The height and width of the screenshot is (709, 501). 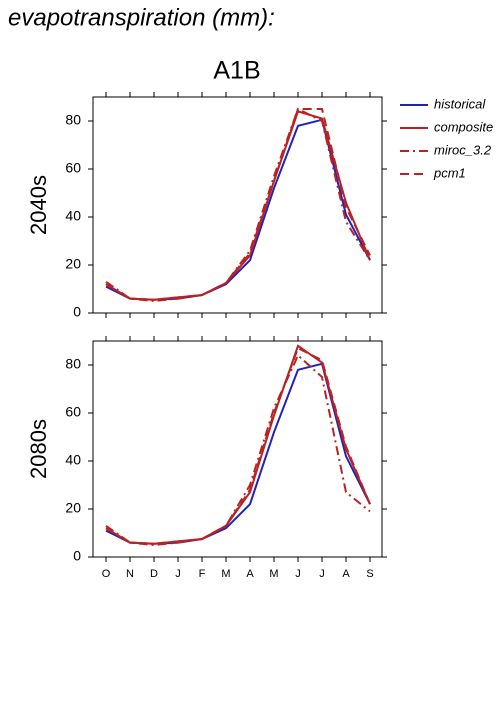 I want to click on legend-label: miroc_3.2, so click(x=463, y=149).